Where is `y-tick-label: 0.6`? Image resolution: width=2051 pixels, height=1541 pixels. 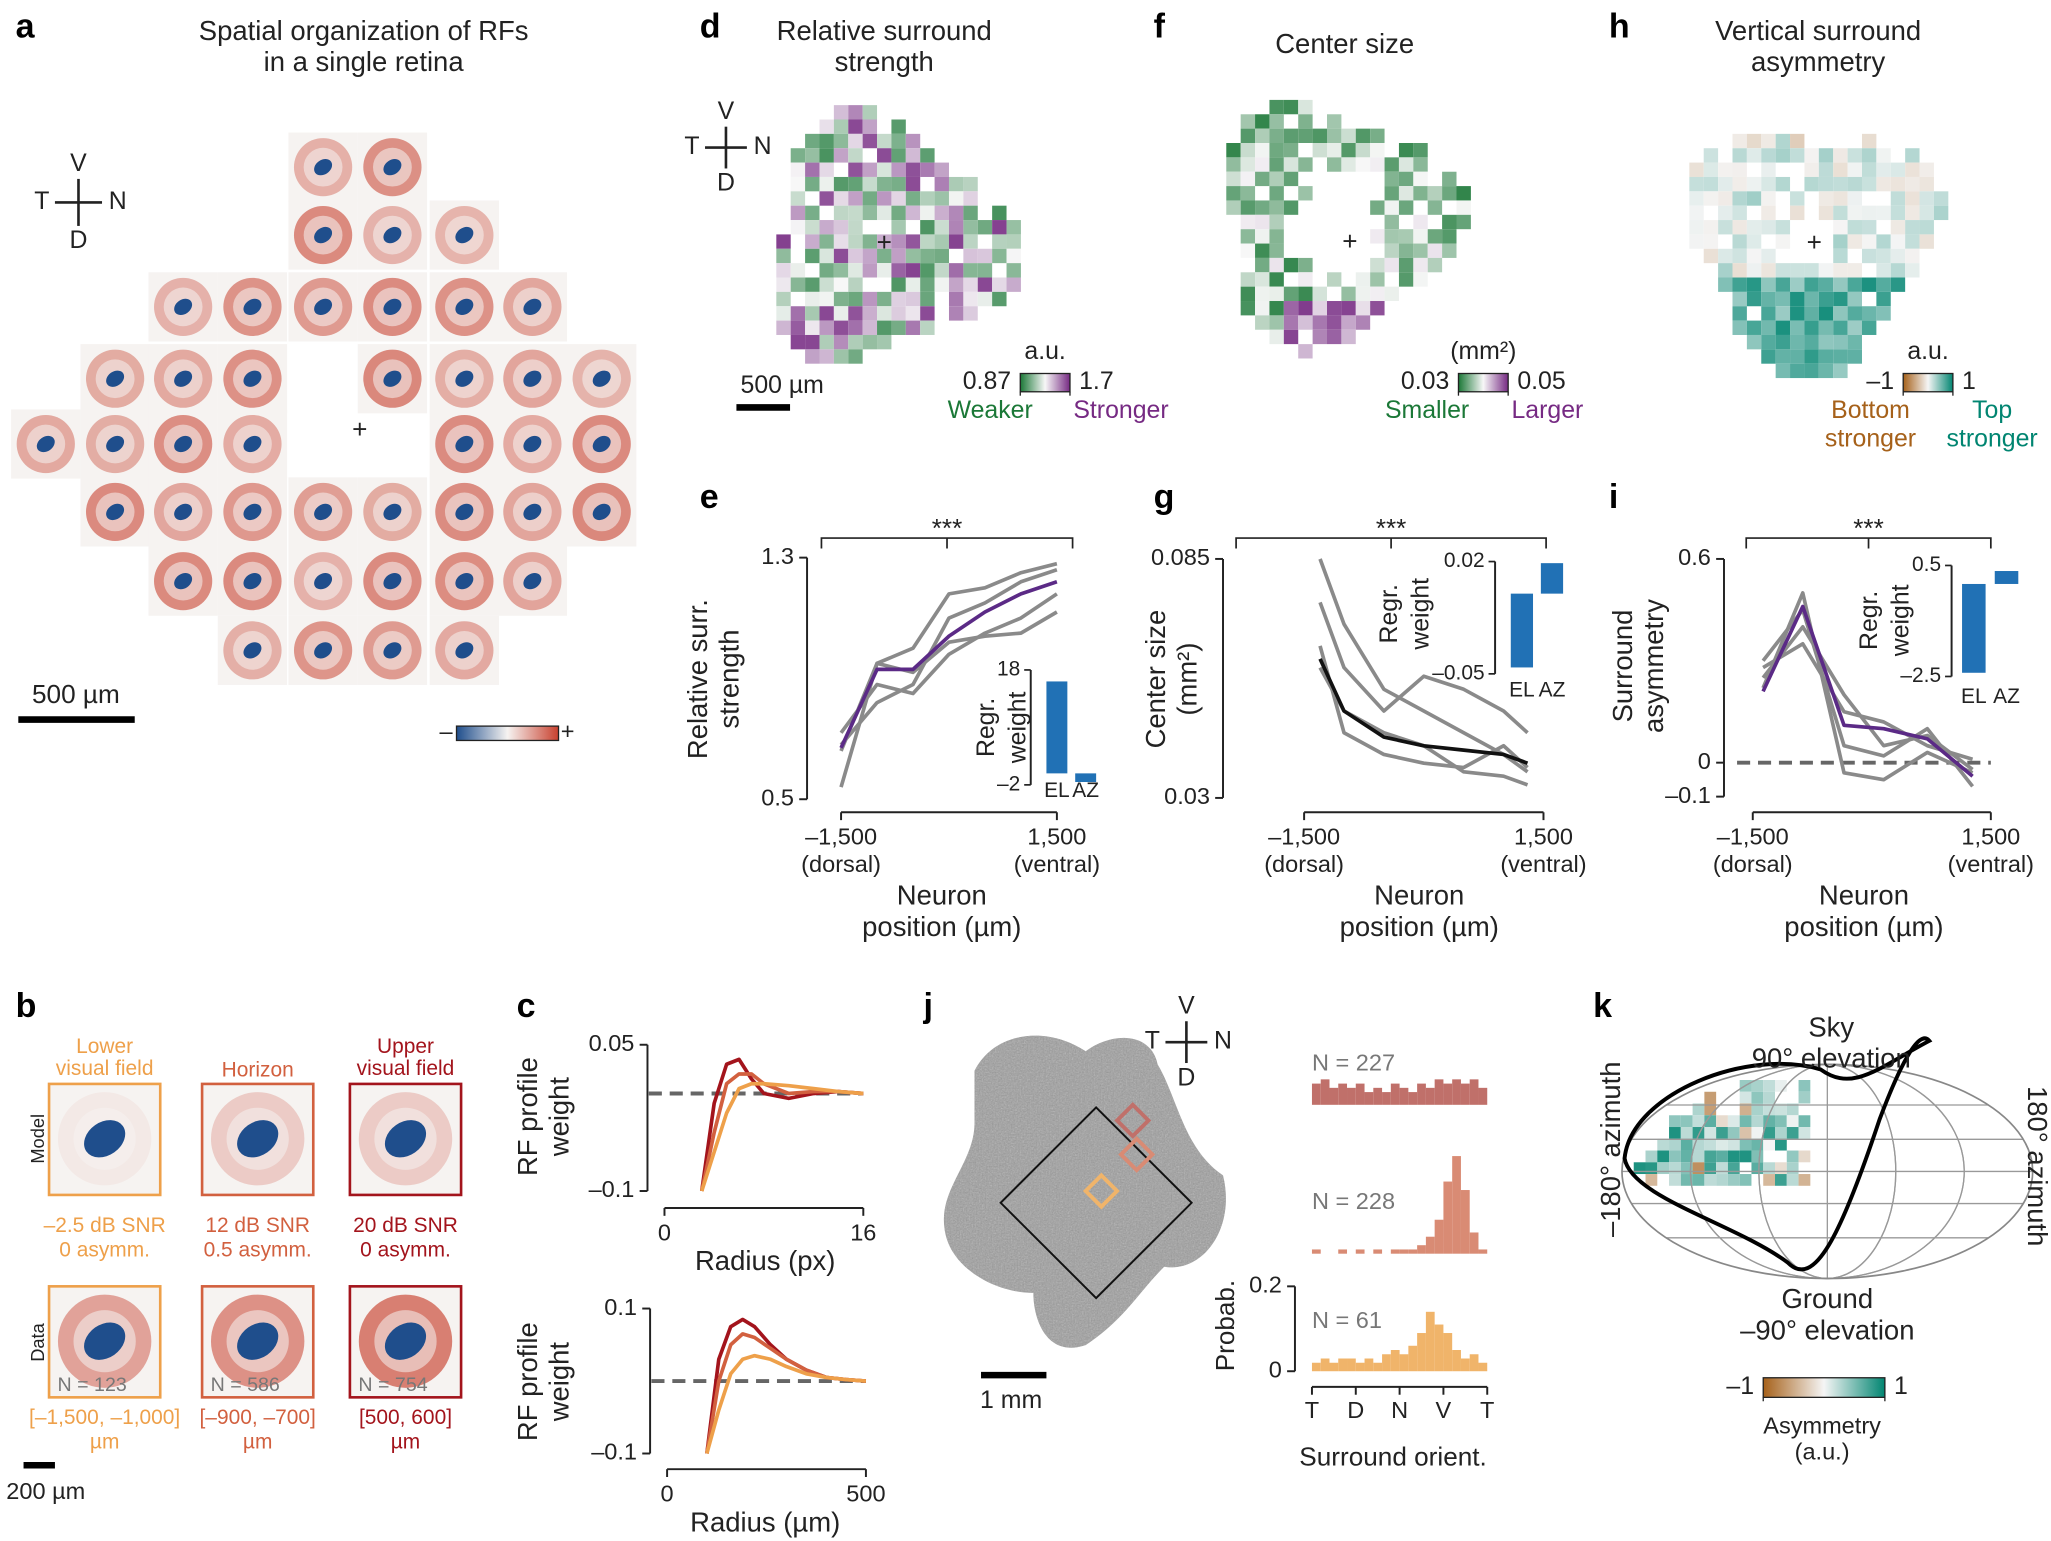 y-tick-label: 0.6 is located at coordinates (1694, 557).